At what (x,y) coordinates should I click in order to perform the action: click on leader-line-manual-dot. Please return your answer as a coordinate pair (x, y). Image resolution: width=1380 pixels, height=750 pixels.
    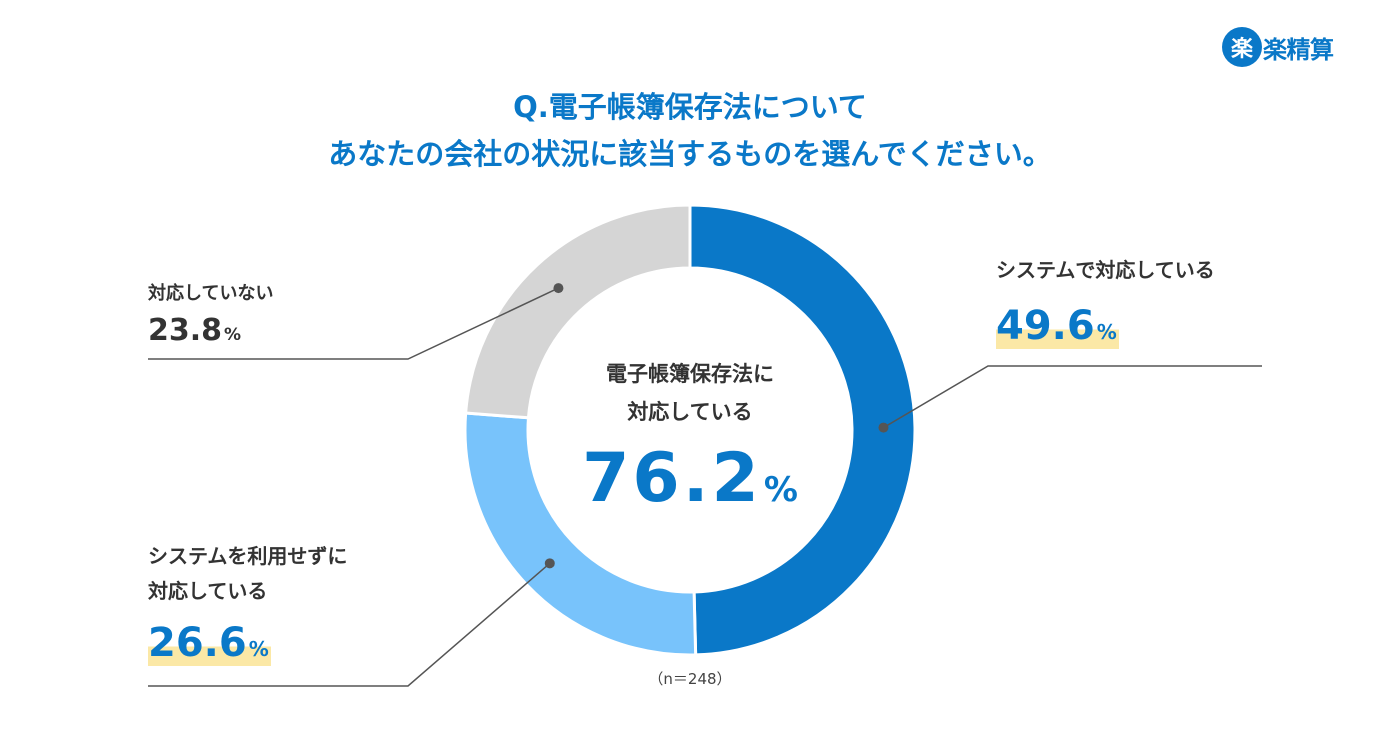
    Looking at the image, I should click on (549, 563).